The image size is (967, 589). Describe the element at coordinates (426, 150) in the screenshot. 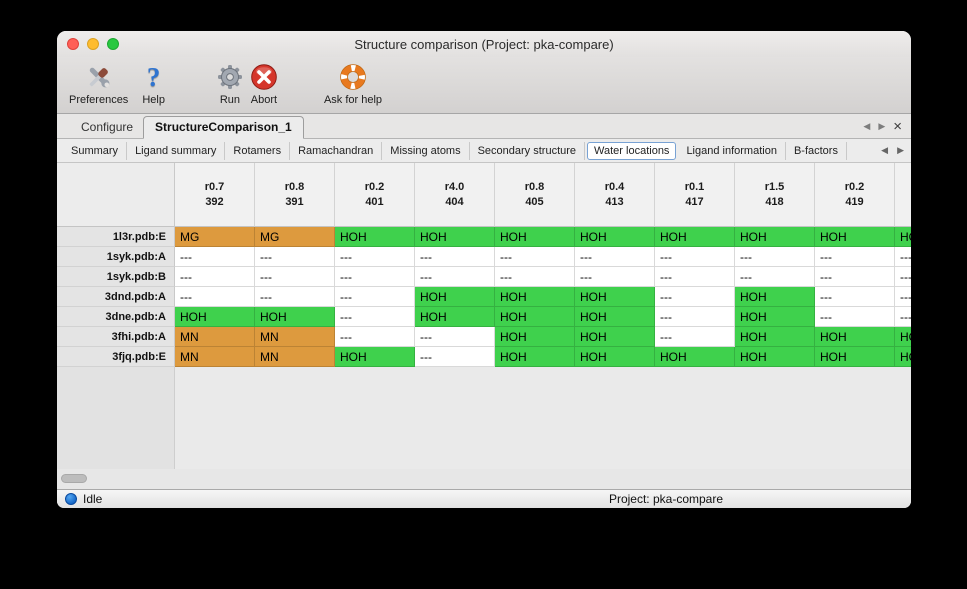

I see `subtab-missing-atoms: Missing atoms` at that location.